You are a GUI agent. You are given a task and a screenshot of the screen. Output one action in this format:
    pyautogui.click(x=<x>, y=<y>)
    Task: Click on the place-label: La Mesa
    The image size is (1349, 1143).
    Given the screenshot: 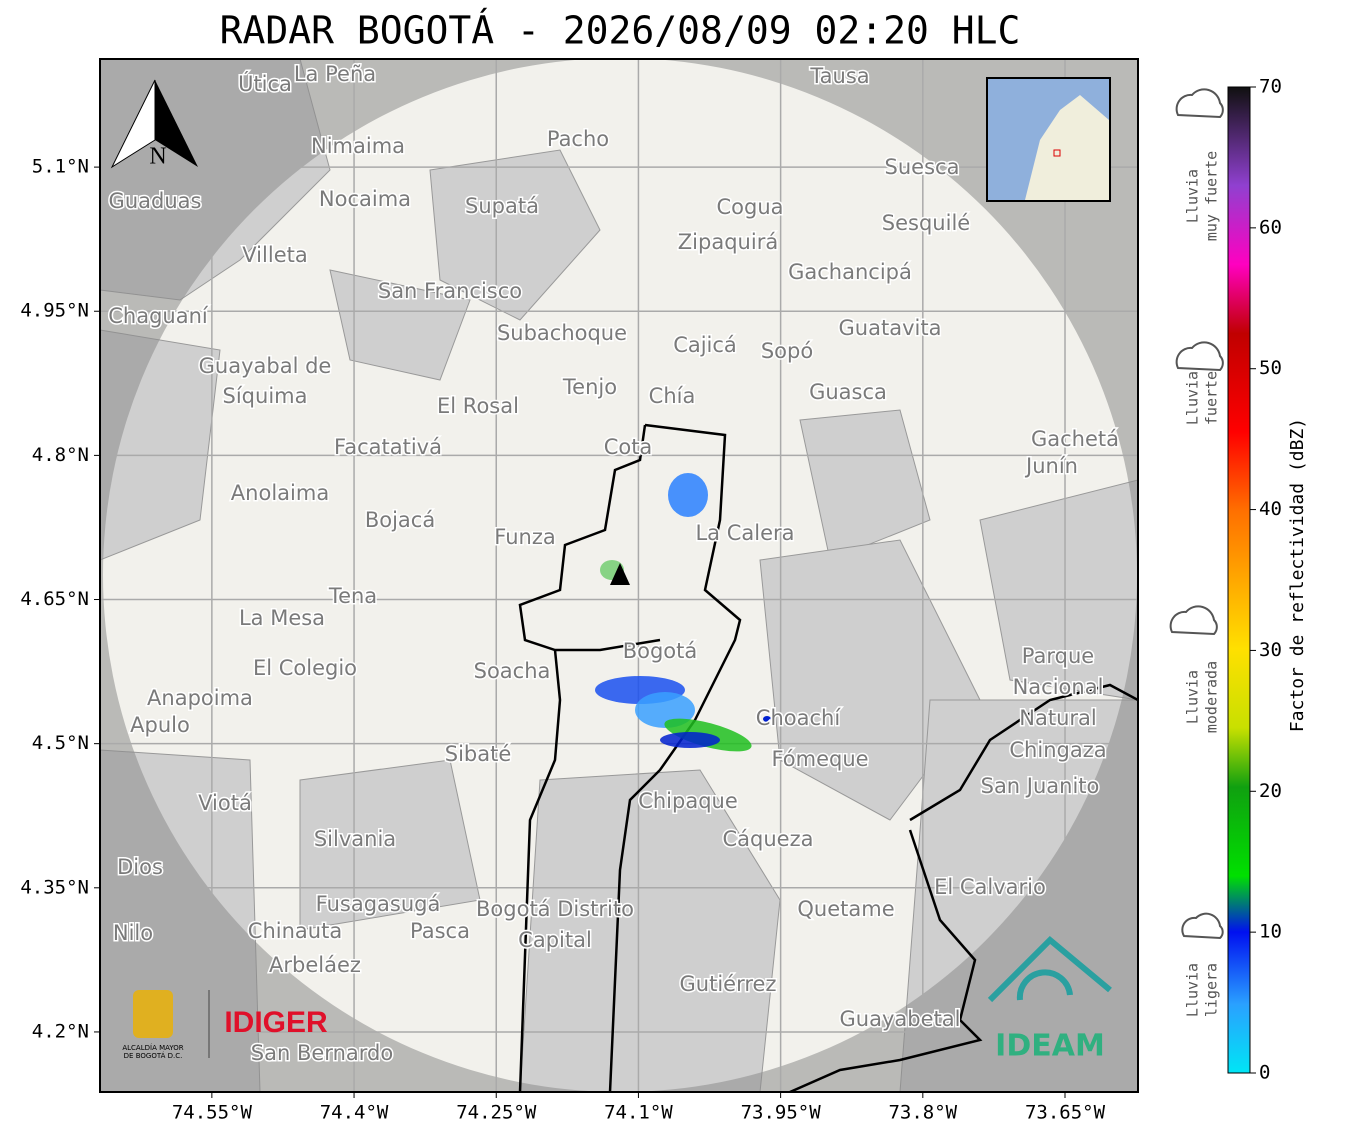 What is the action you would take?
    pyautogui.click(x=282, y=618)
    